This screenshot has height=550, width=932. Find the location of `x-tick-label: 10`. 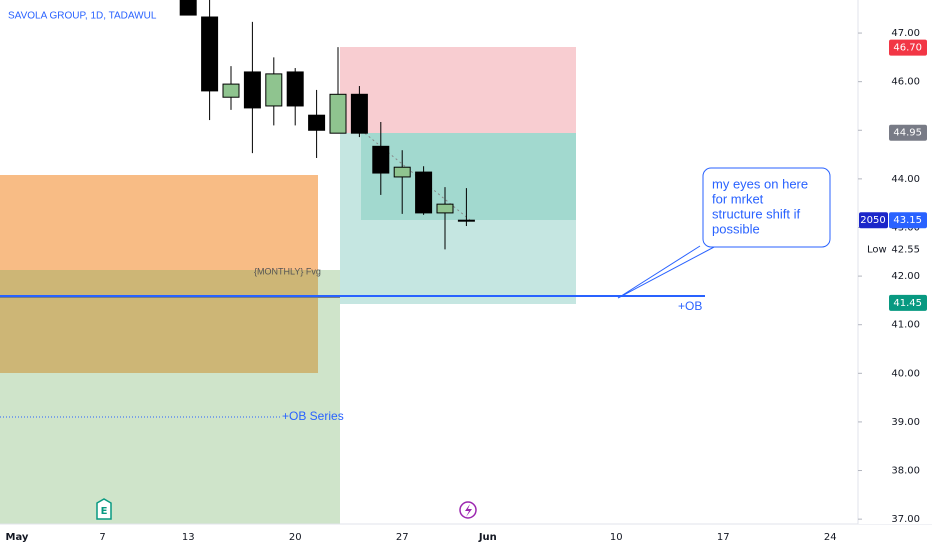

x-tick-label: 10 is located at coordinates (616, 537).